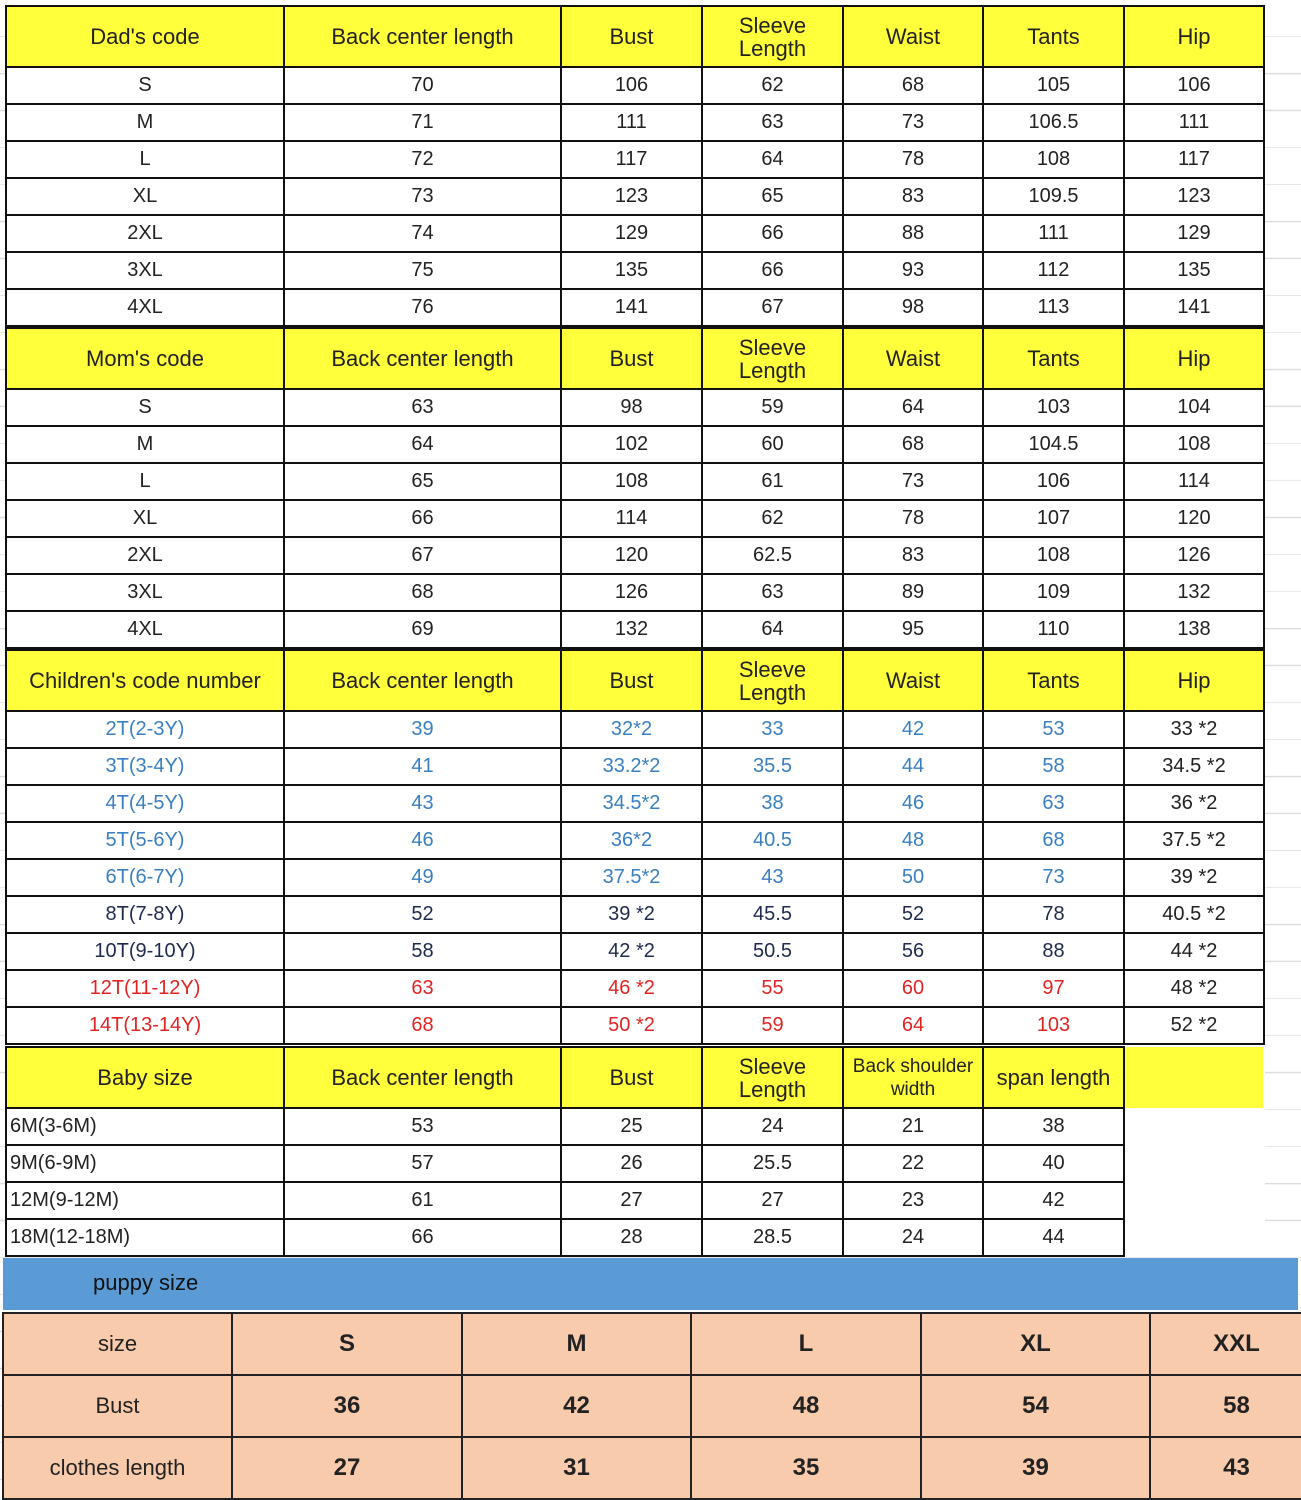 The height and width of the screenshot is (1500, 1301). Describe the element at coordinates (347, 1468) in the screenshot. I see `puppy-cell: 27` at that location.